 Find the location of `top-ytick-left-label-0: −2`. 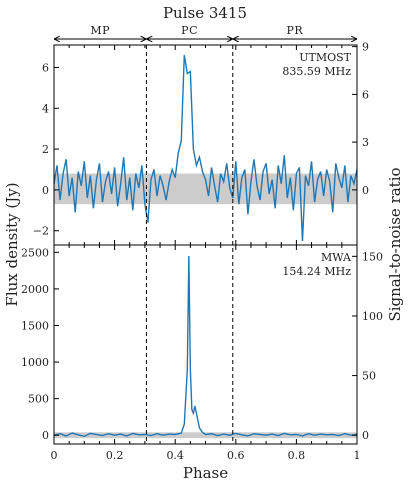

top-ytick-left-label-0: −2 is located at coordinates (41, 231).